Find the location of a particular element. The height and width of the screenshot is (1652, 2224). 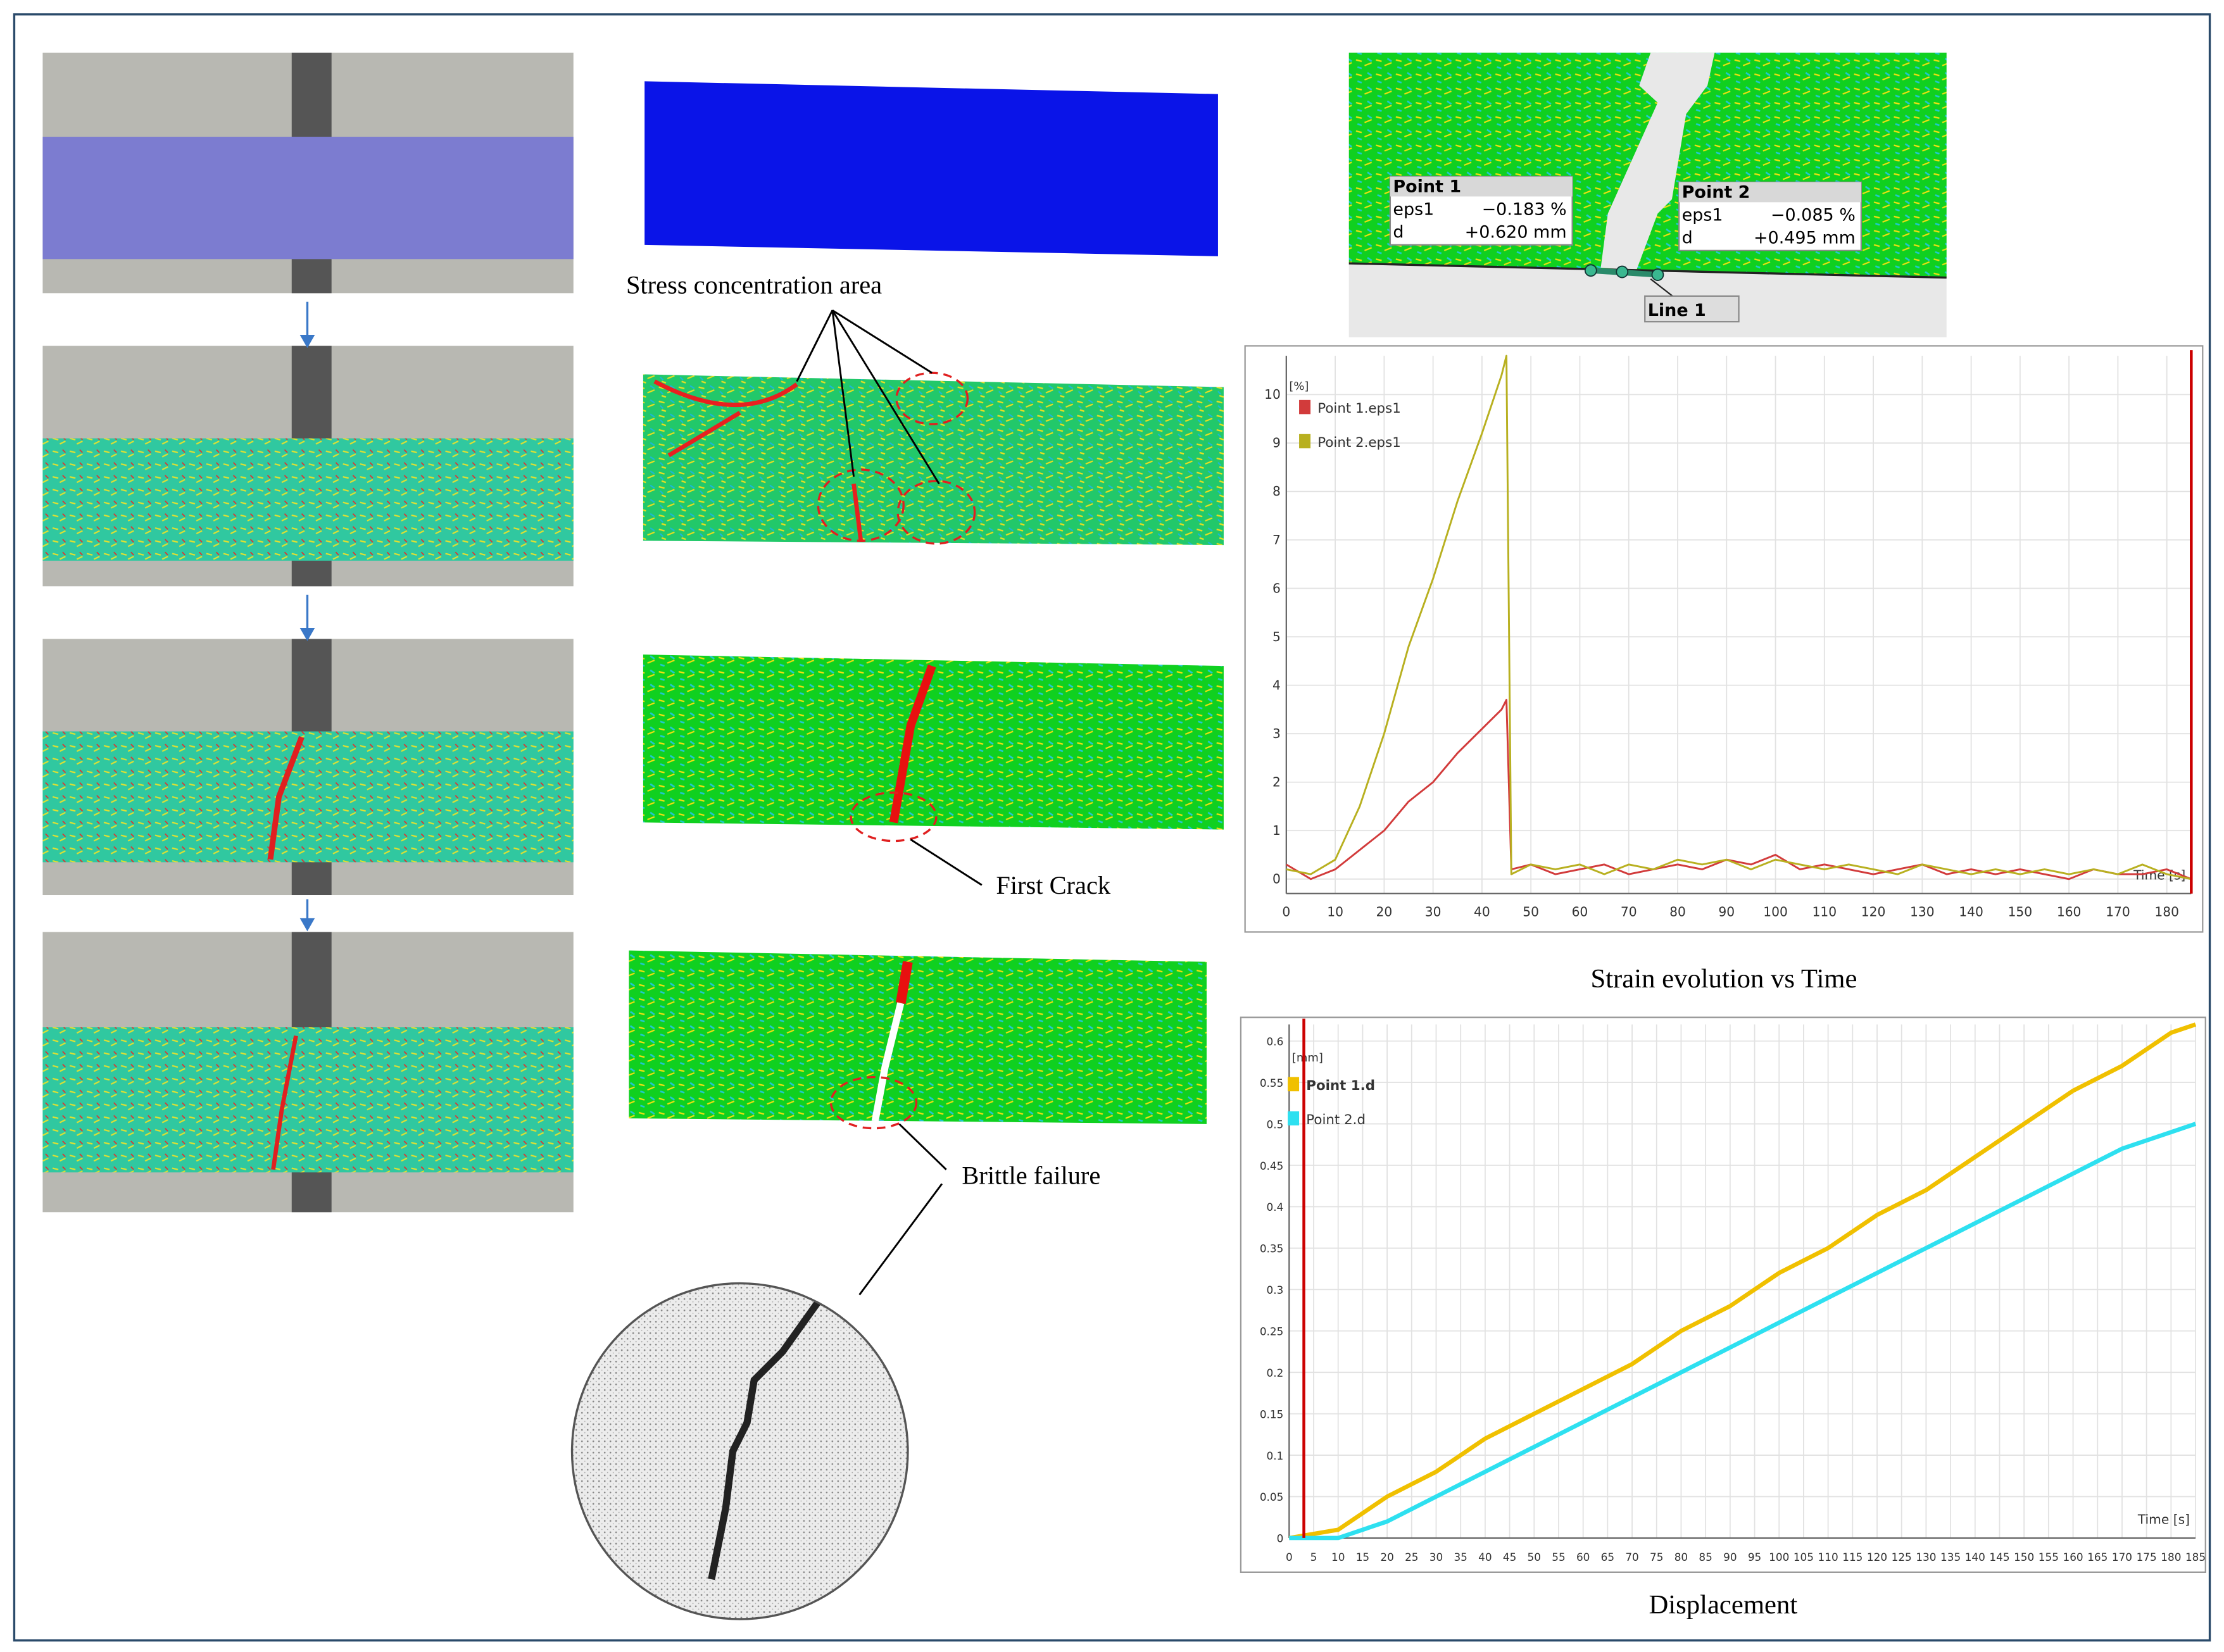

point-value: +0.495 mm is located at coordinates (1805, 238).